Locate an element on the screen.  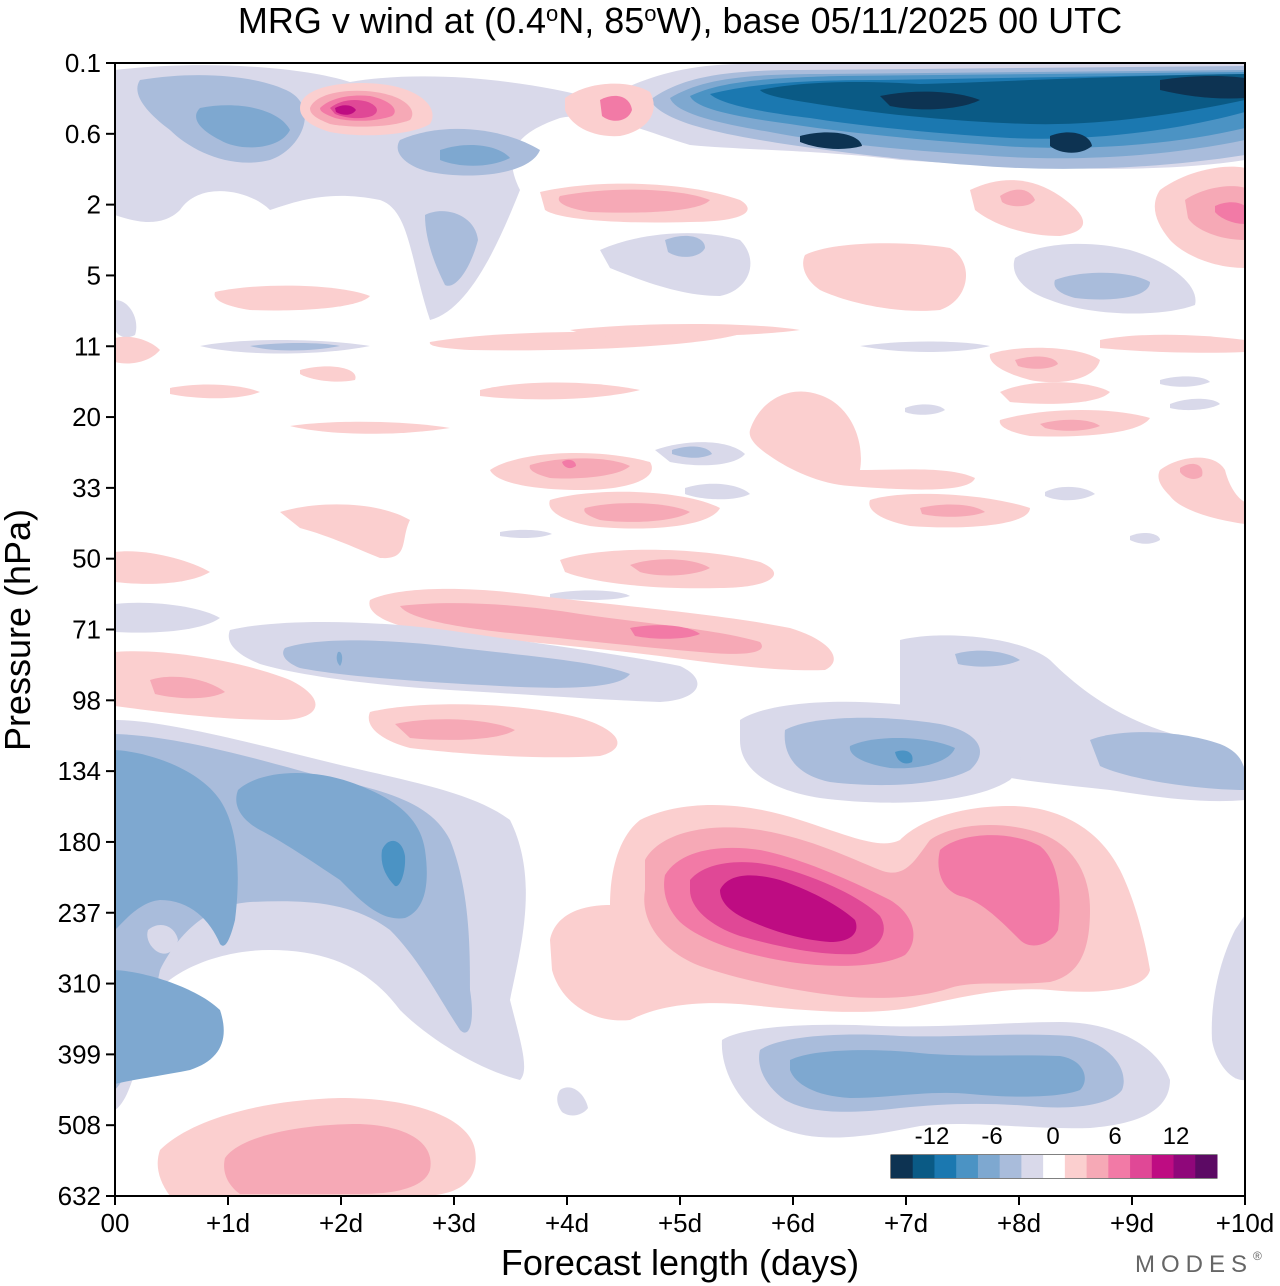
y-tick-label: 399 is located at coordinates (79, 1054).